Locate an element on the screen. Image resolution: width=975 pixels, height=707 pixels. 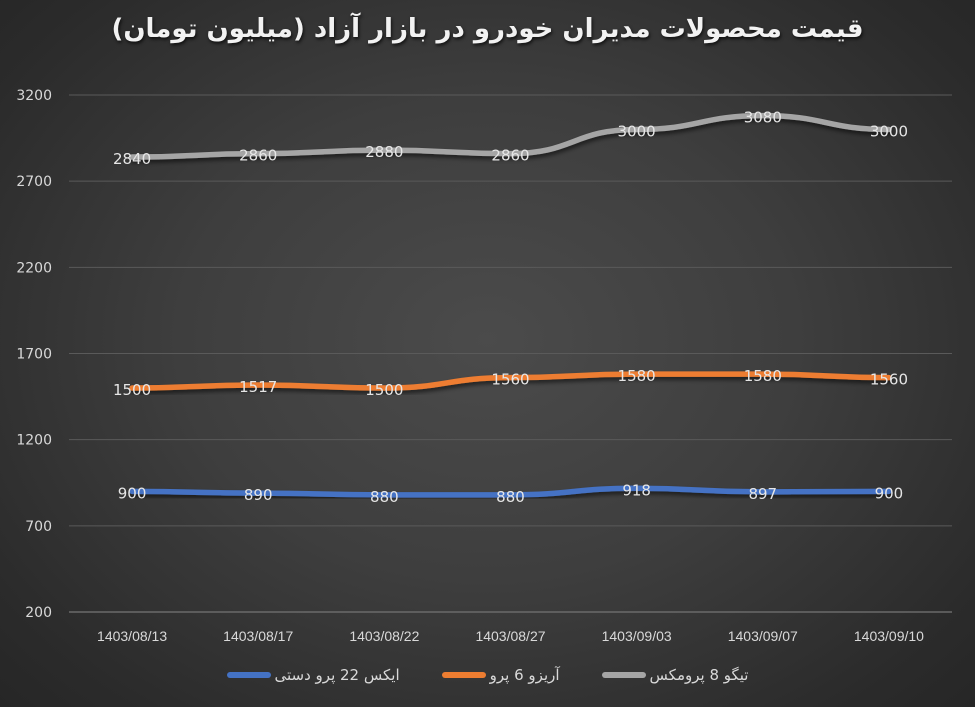
x-tick-label: 1403/08/22 is located at coordinates (384, 636).